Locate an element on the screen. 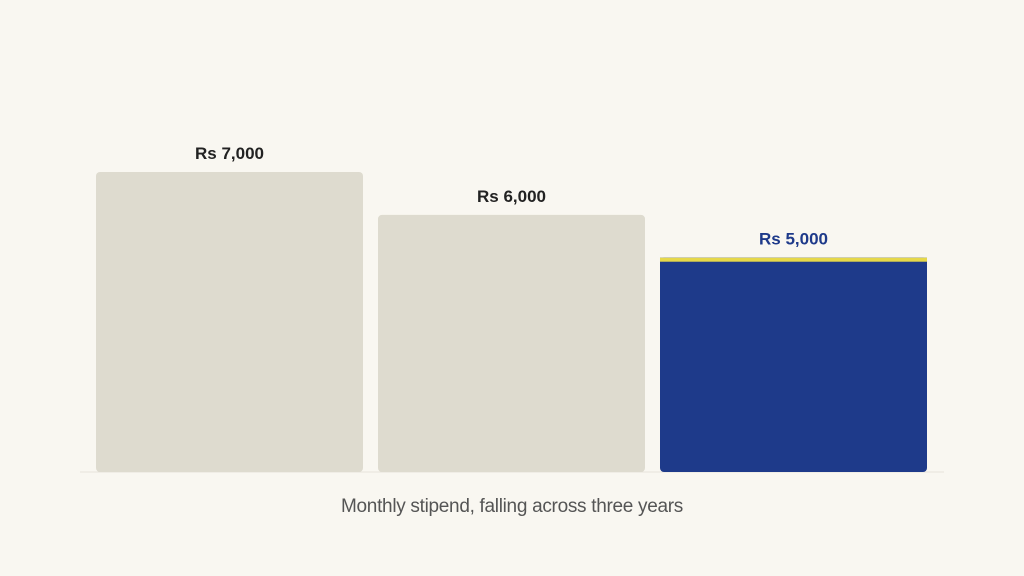 This screenshot has width=1024, height=576. value-labels-group: Rs 7,000 Rs 6,000 Rs 5,000 is located at coordinates (511, 196).